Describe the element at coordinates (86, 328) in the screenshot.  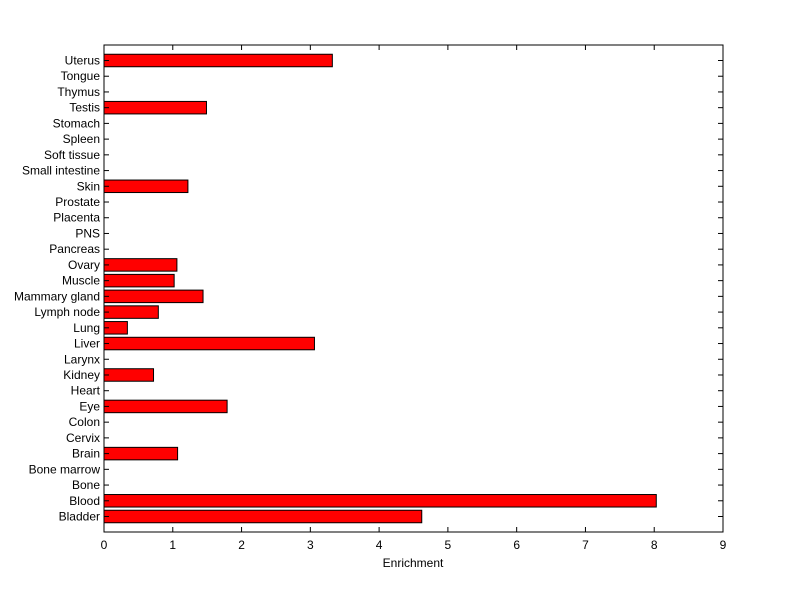
I see `y-tick-label: Lung` at that location.